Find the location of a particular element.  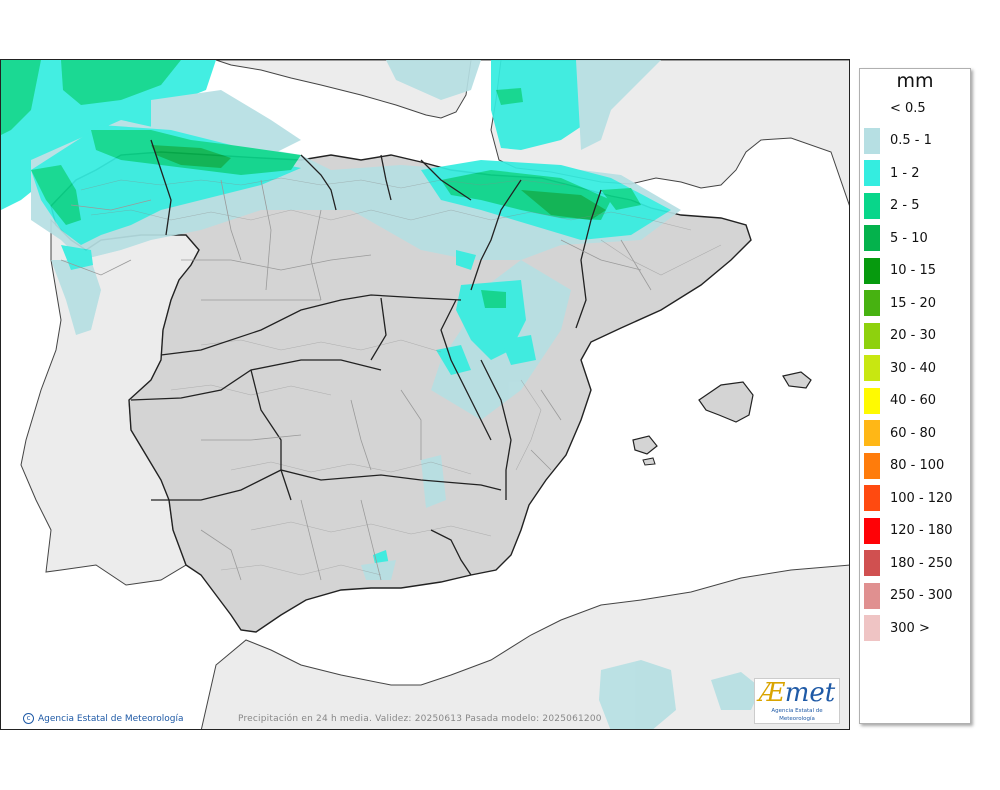

aemet-logo: Æmet Agencia Estatal de Meteorología is located at coordinates (797, 701).